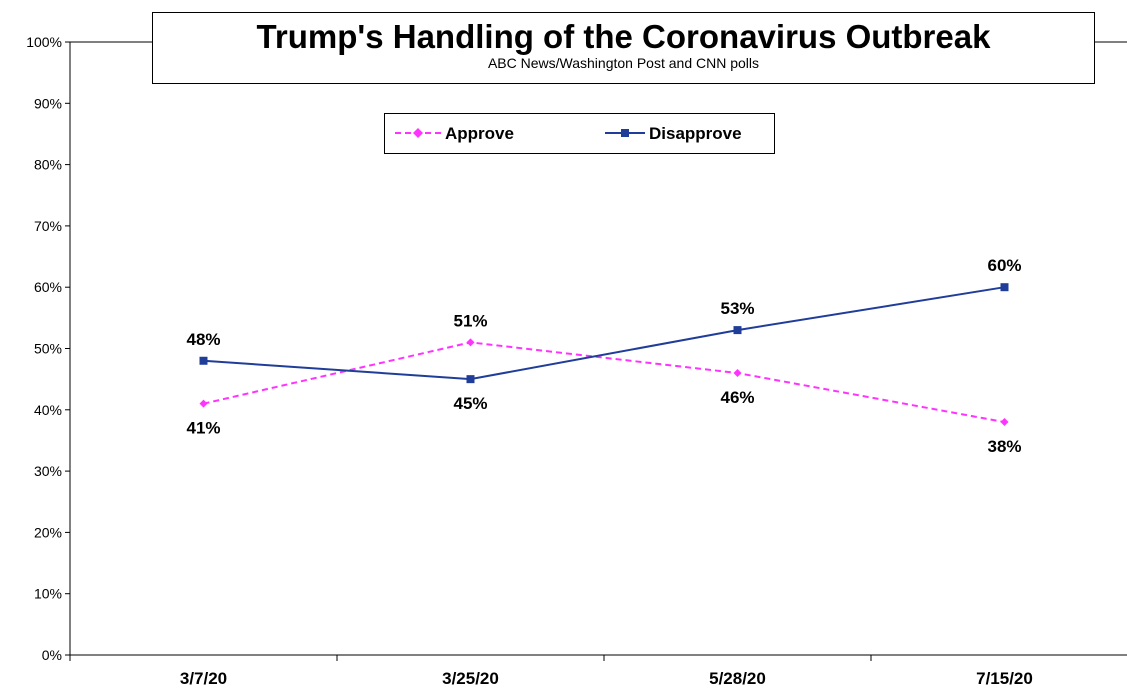 This screenshot has height=688, width=1127. What do you see at coordinates (48, 349) in the screenshot?
I see `y-tick-label: 50%` at bounding box center [48, 349].